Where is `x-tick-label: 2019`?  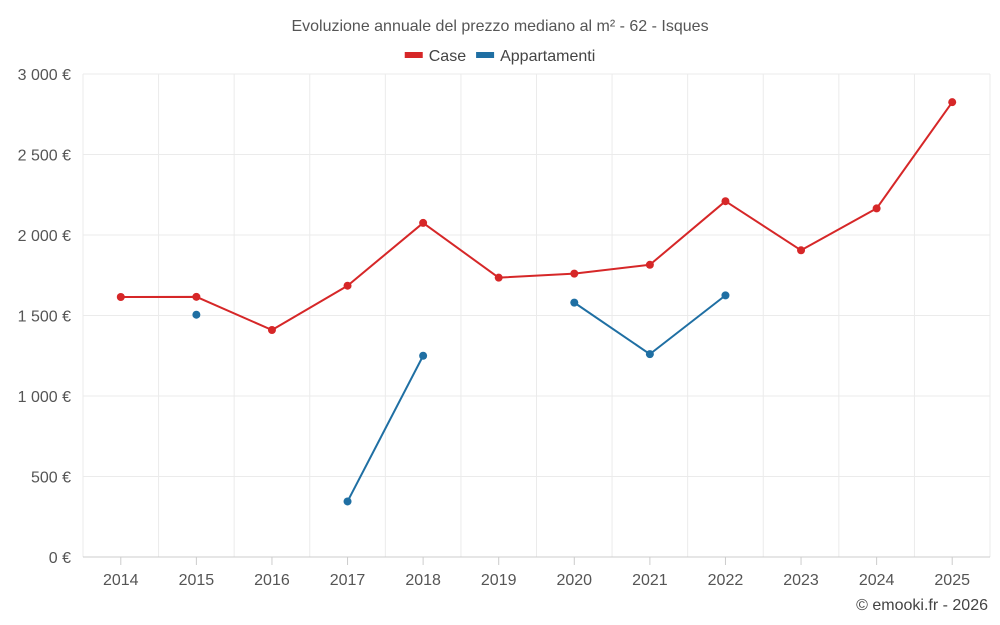 x-tick-label: 2019 is located at coordinates (499, 580).